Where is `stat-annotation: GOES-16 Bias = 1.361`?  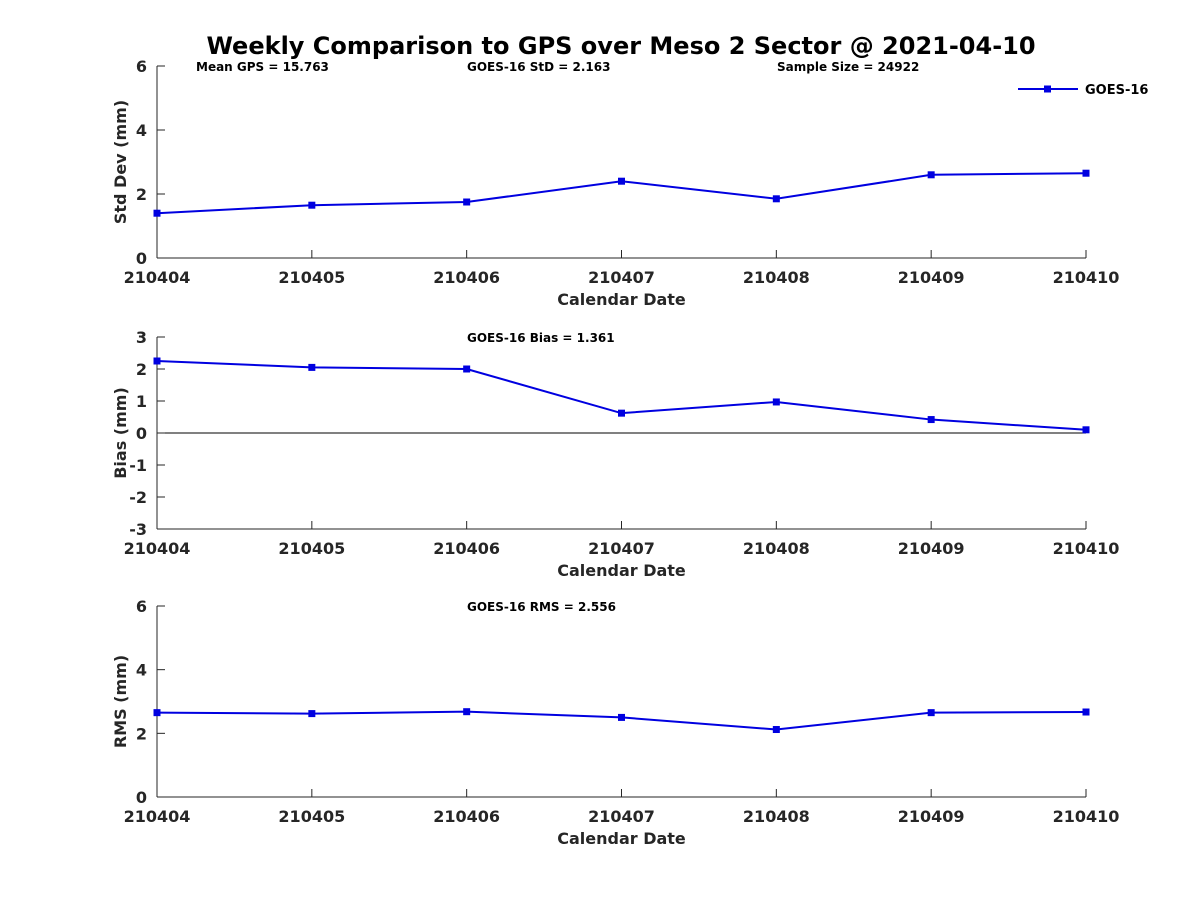
stat-annotation: GOES-16 Bias = 1.361 is located at coordinates (541, 338).